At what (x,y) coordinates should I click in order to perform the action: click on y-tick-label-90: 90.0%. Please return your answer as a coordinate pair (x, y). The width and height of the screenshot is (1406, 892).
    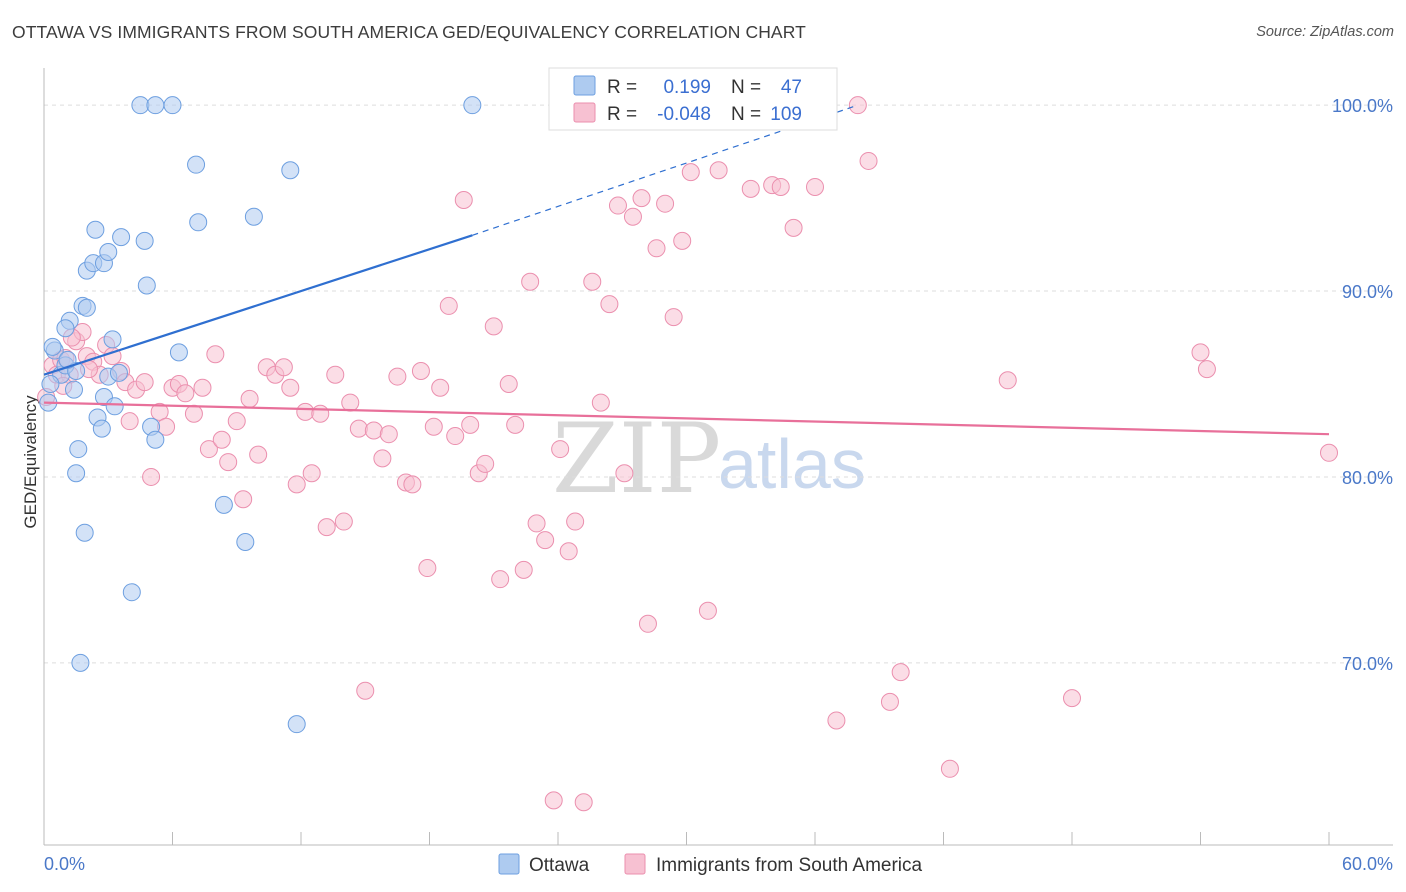
    Looking at the image, I should click on (1367, 292).